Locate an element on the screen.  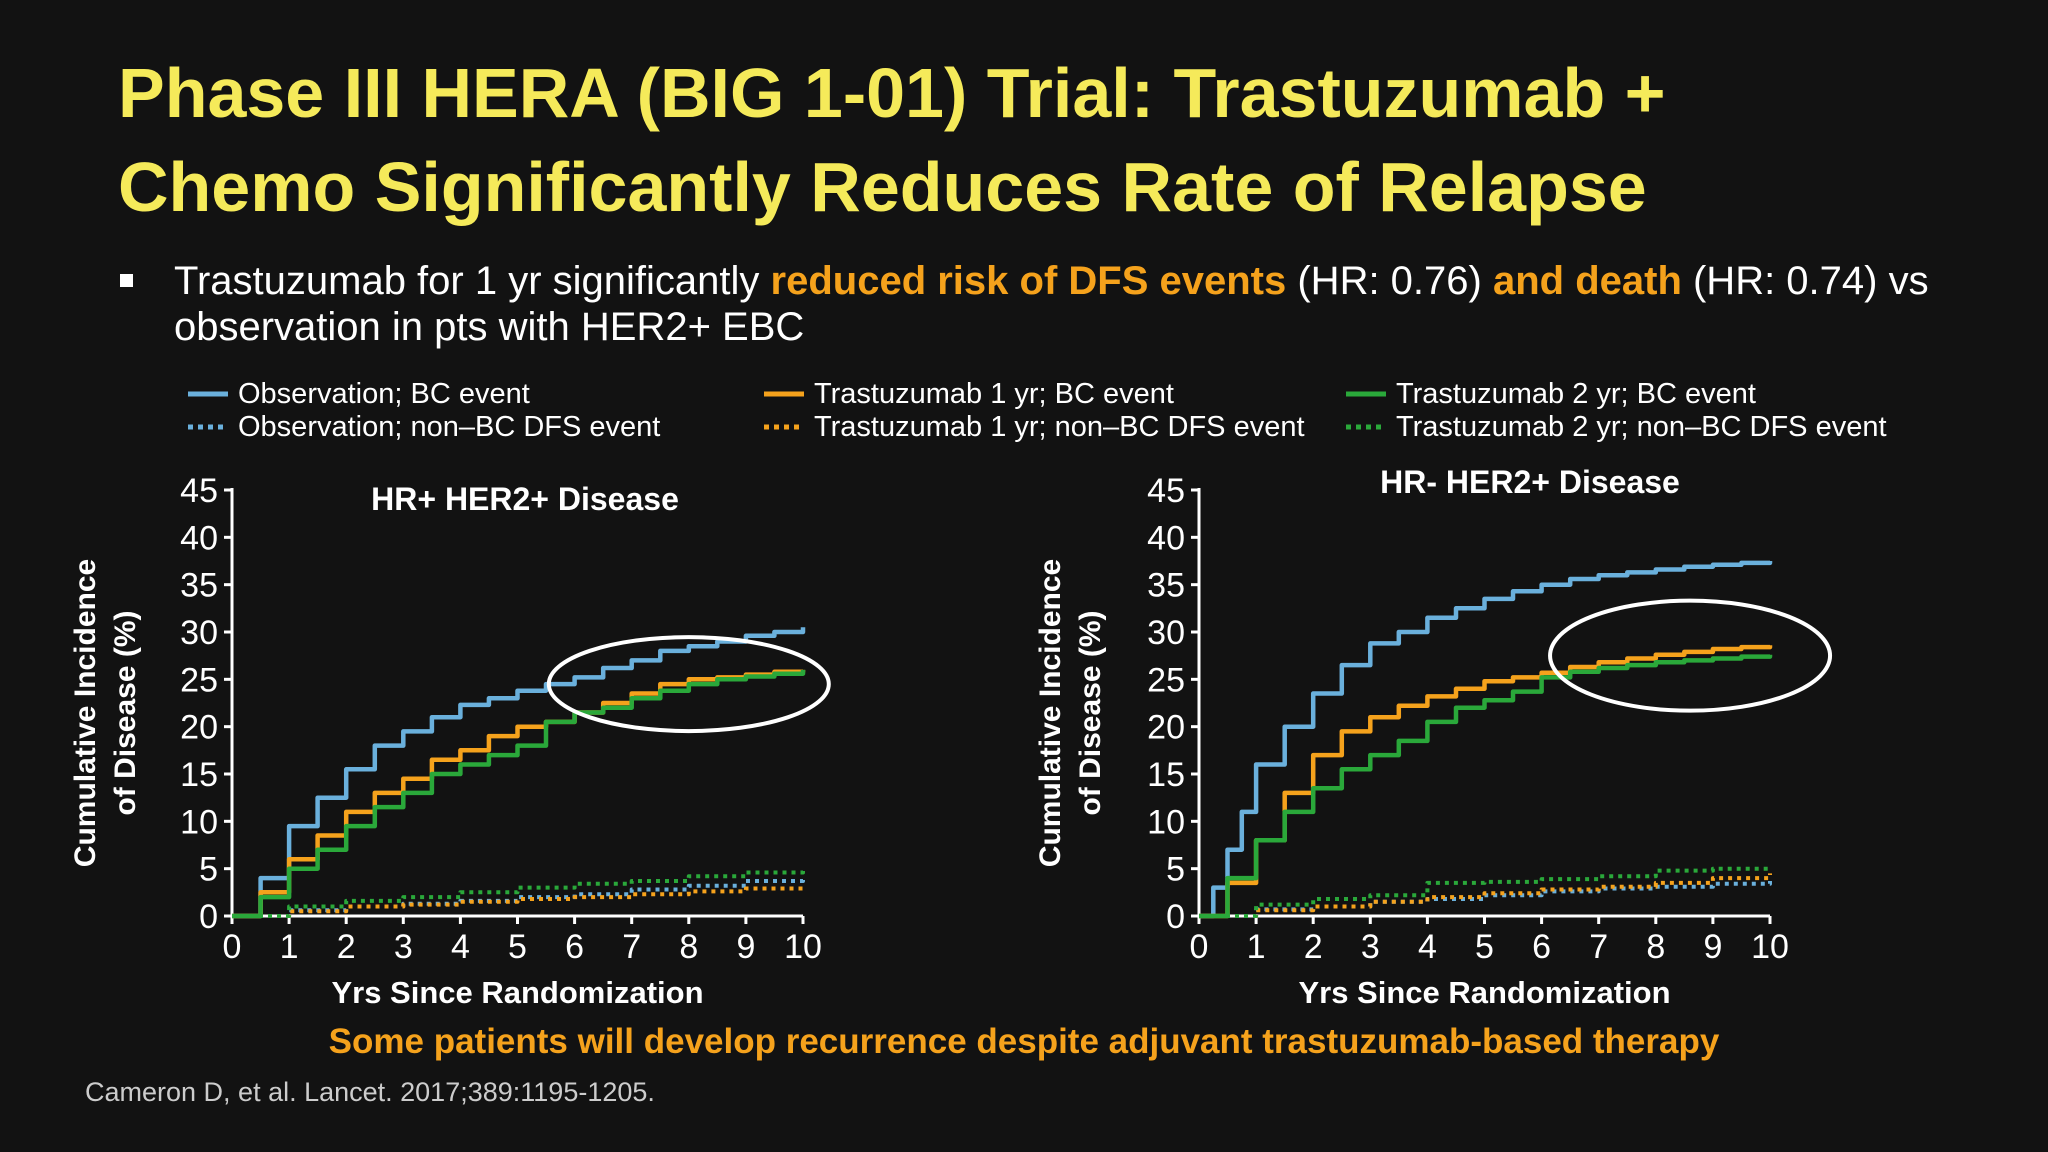
series-line-observation-non-bc-dfs-event is located at coordinates (518, 897).